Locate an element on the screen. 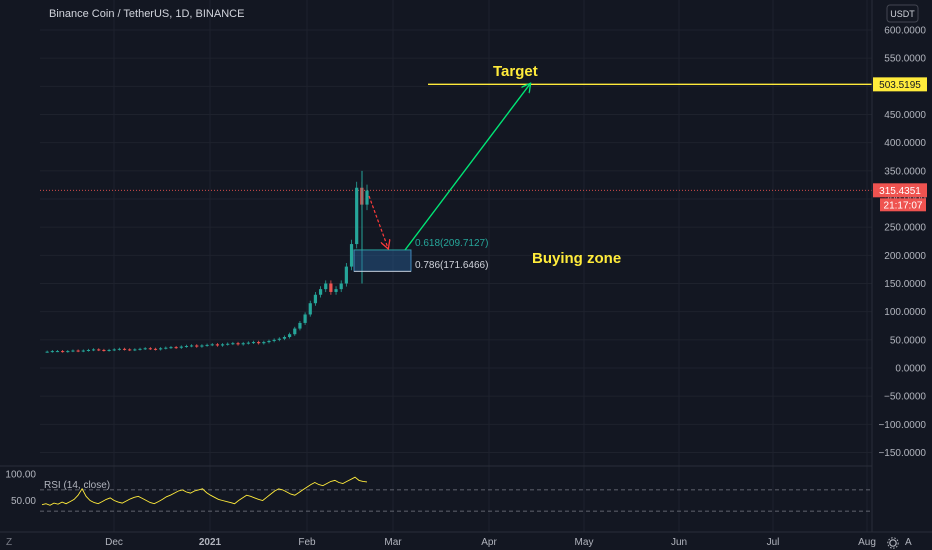 The height and width of the screenshot is (550, 932). time-tick: 2021 is located at coordinates (210, 542).